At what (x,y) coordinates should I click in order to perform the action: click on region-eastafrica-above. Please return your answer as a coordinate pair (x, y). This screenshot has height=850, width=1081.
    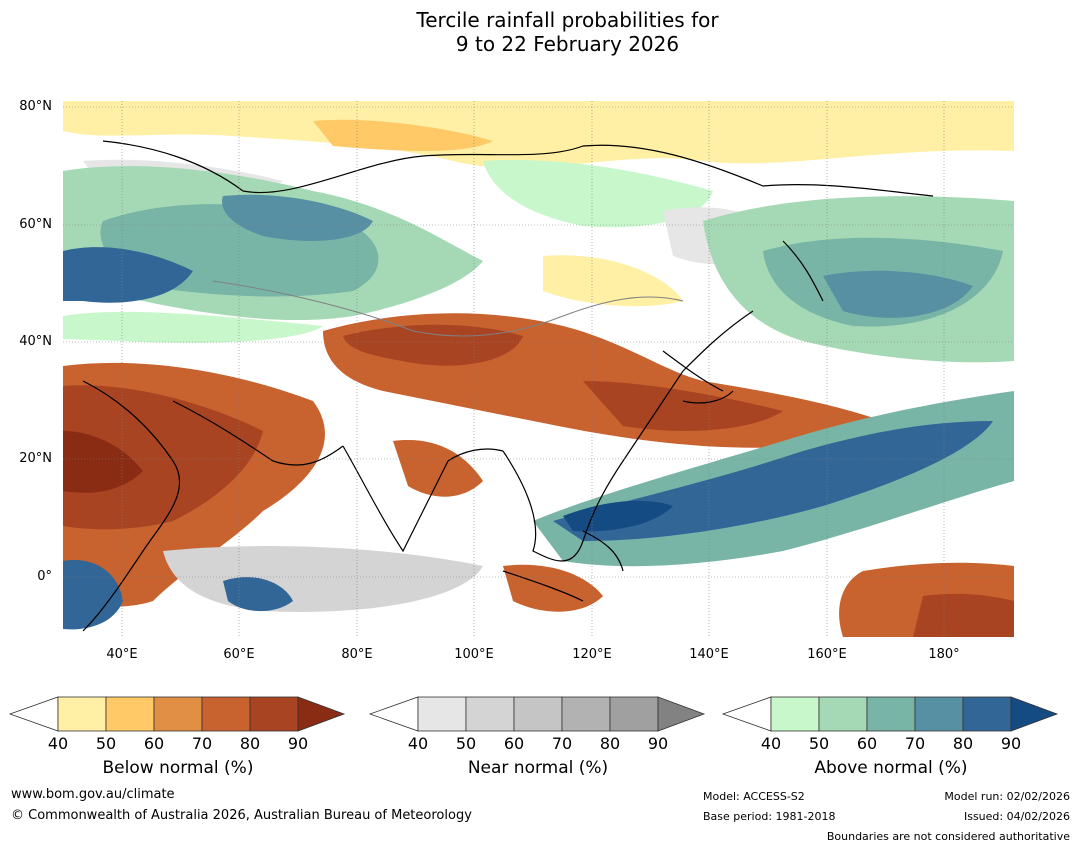
    Looking at the image, I should click on (93, 595).